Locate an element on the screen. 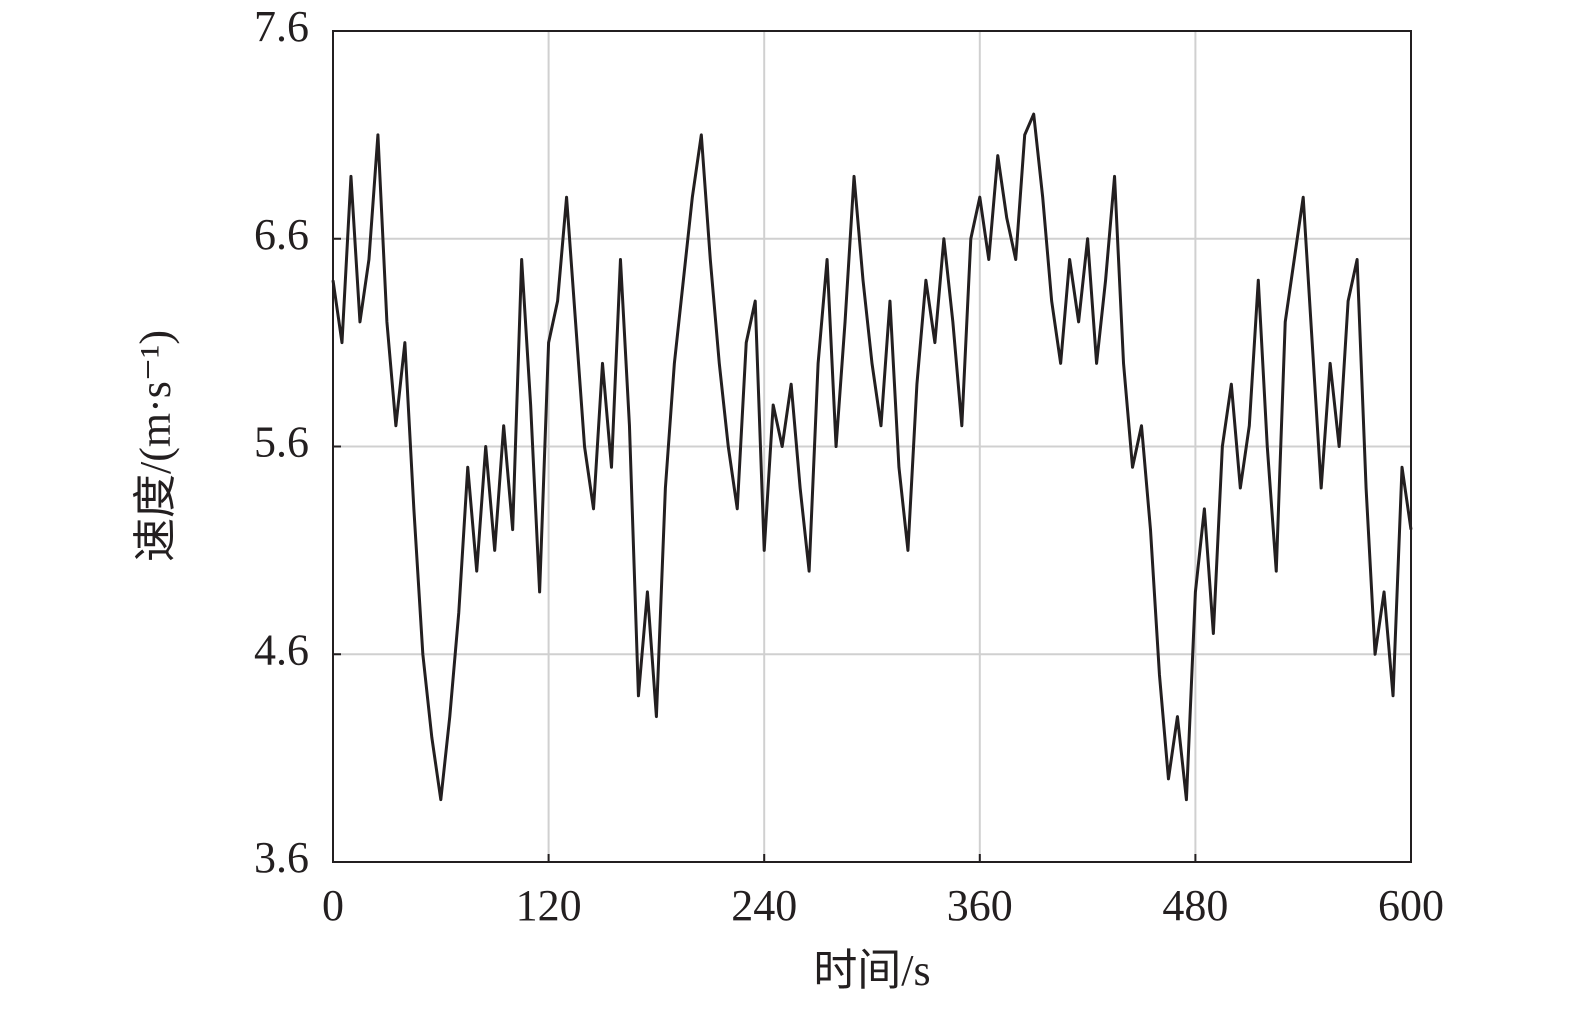  x-axis-label: 时间/s is located at coordinates (871, 970).